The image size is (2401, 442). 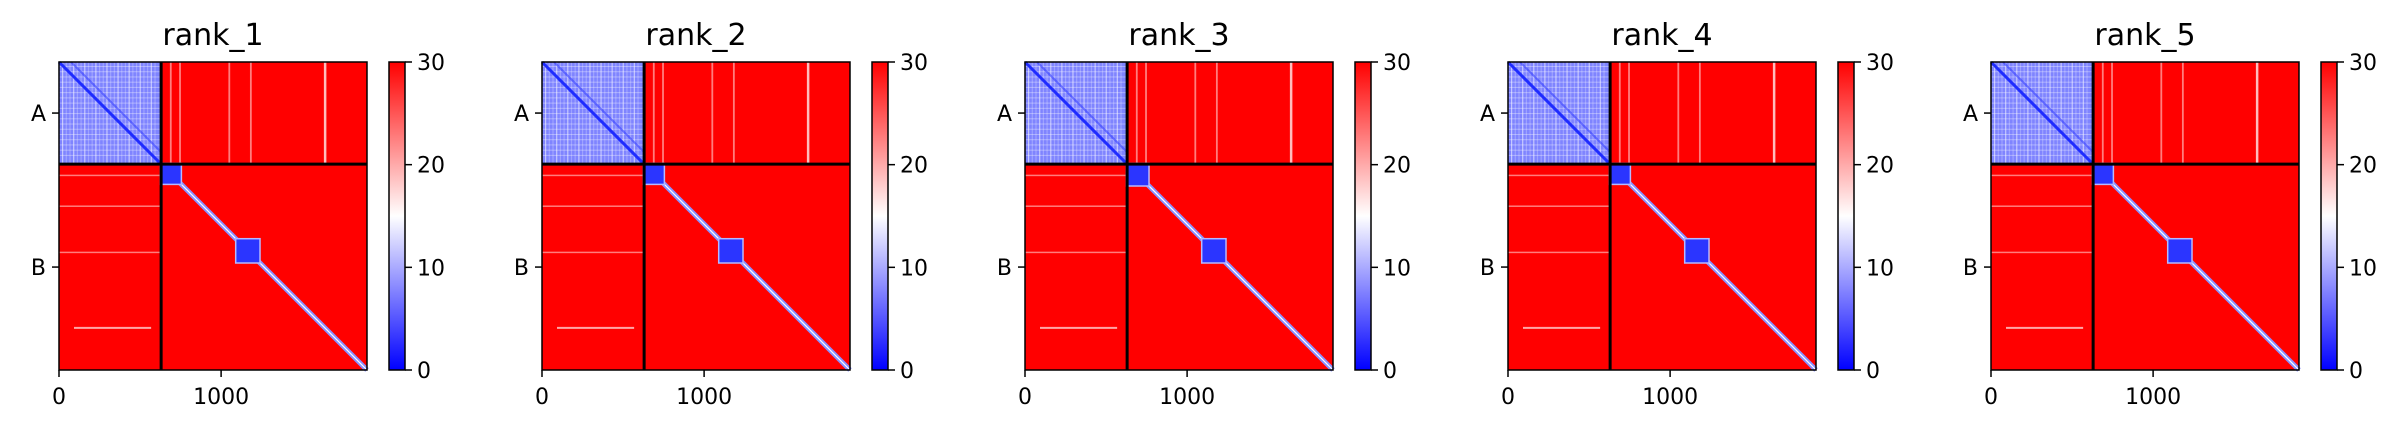 What do you see at coordinates (1004, 114) in the screenshot?
I see `y-tick-label: A` at bounding box center [1004, 114].